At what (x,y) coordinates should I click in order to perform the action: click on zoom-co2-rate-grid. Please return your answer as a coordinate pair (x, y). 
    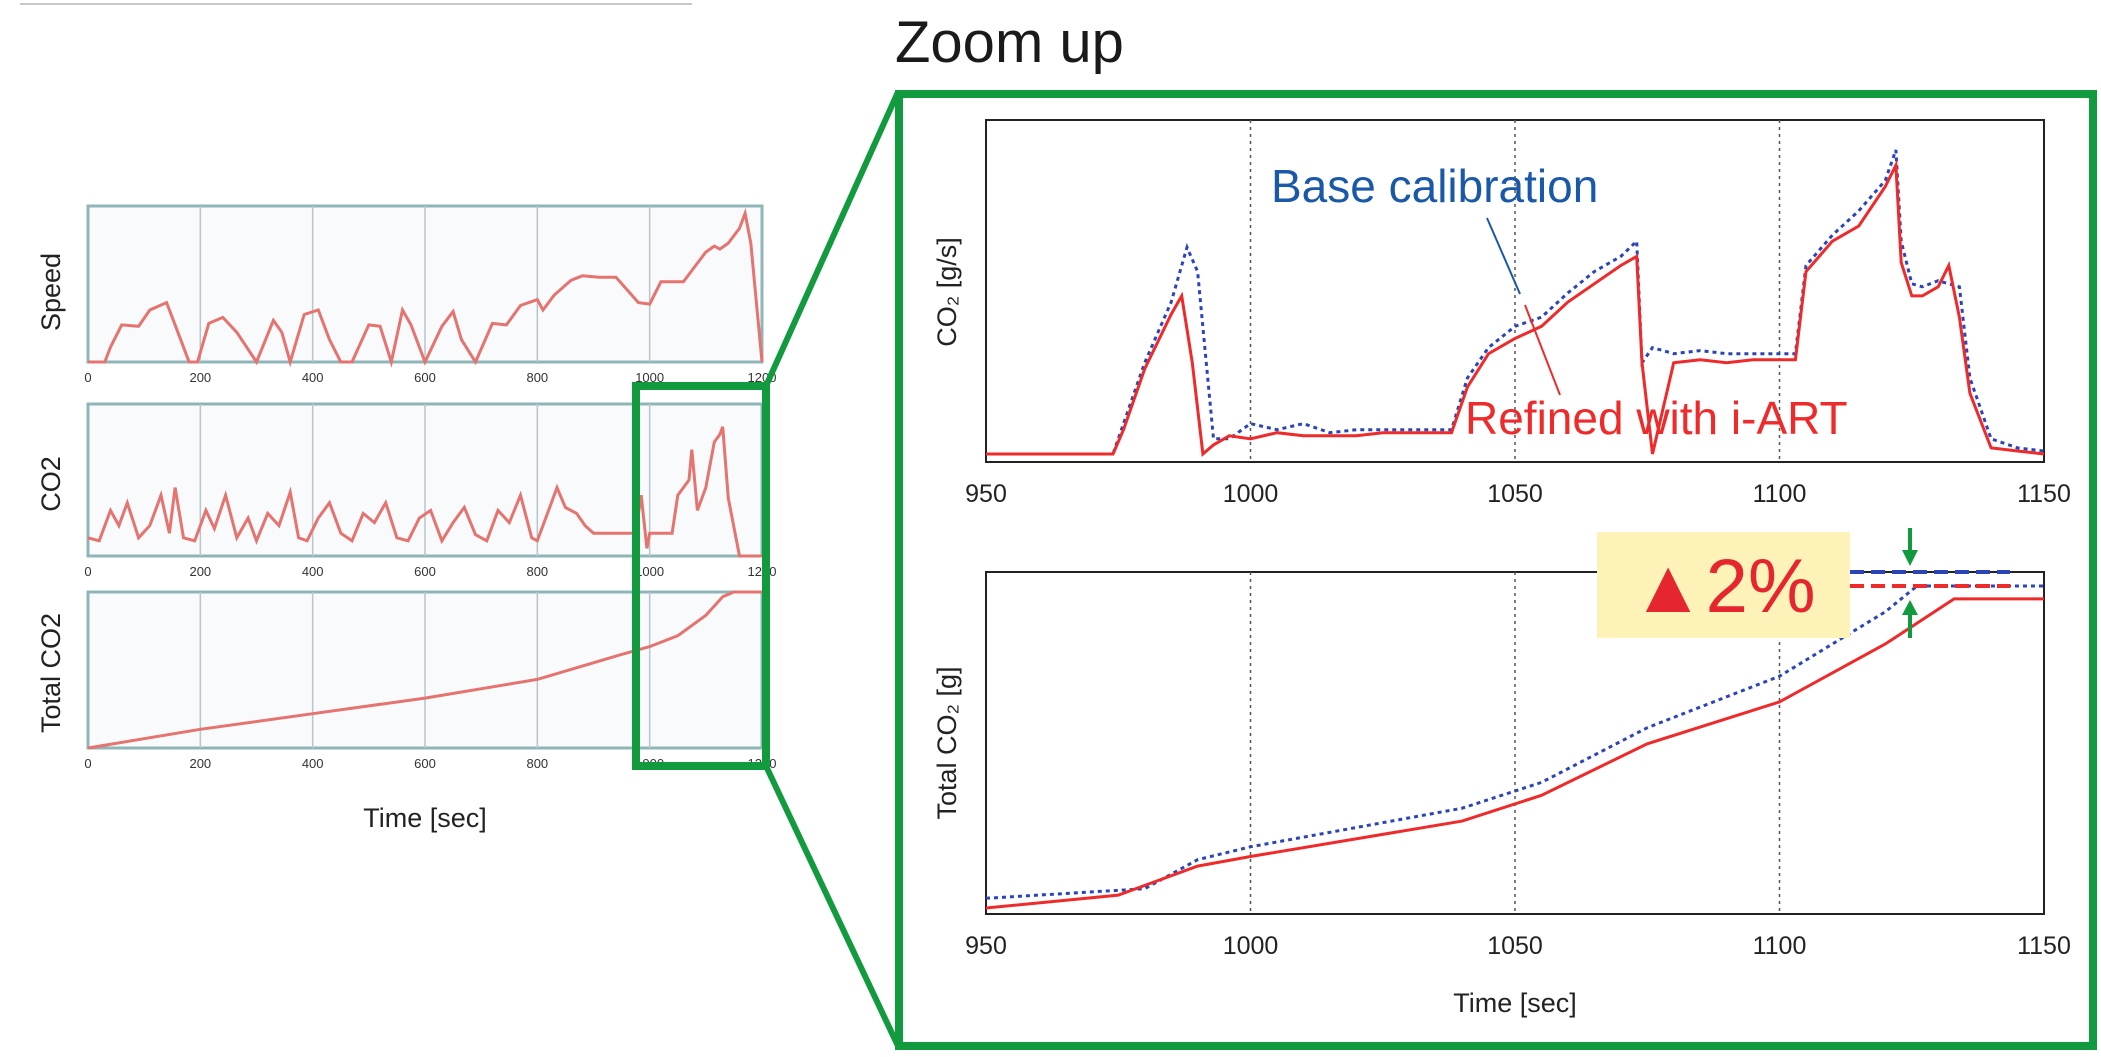
    Looking at the image, I should click on (1515, 291).